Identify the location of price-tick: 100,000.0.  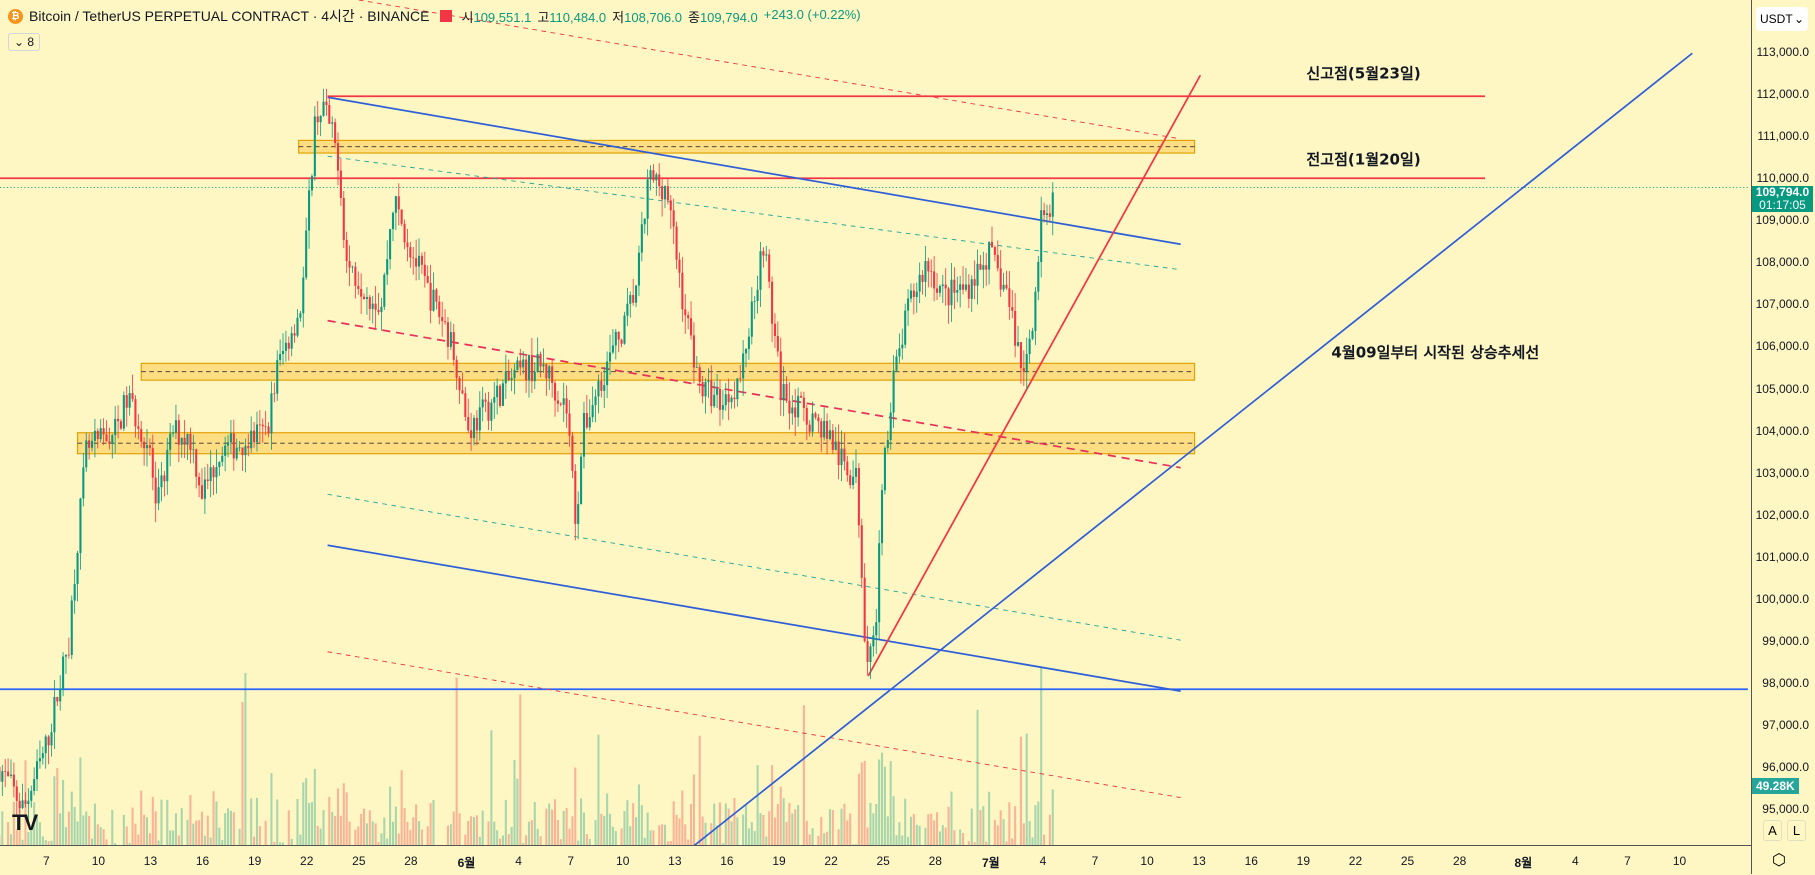
(1782, 599).